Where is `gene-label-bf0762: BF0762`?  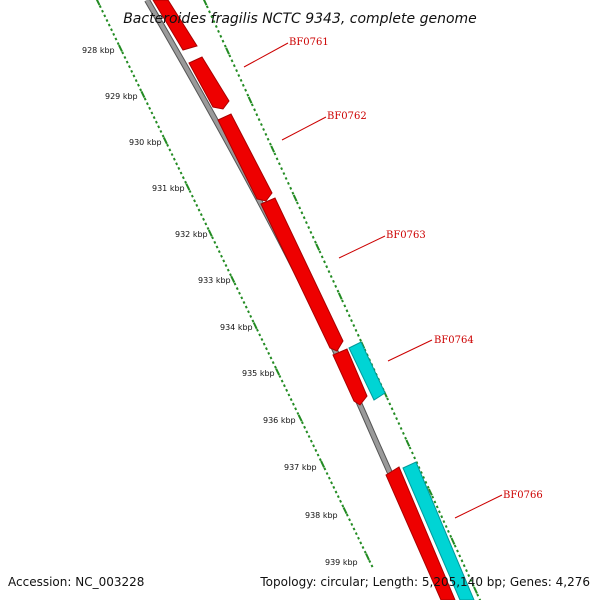 gene-label-bf0762: BF0762 is located at coordinates (347, 116).